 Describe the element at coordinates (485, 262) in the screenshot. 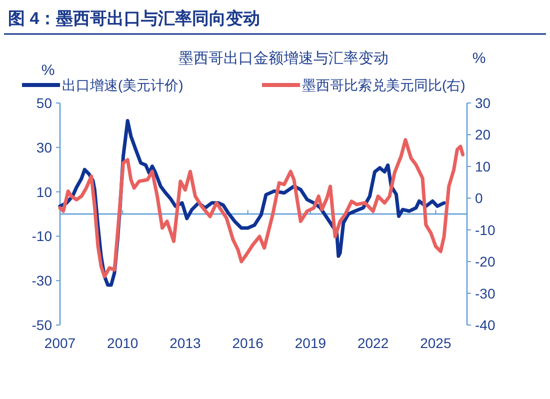

I see `y2-tick-label: -20` at that location.